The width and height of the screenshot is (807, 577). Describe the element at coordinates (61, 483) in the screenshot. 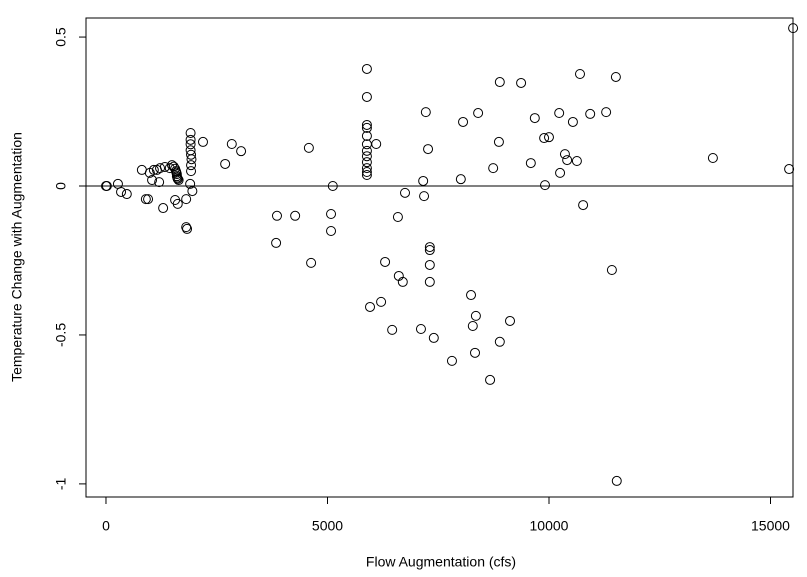

I see `y-tick-label: -1` at that location.